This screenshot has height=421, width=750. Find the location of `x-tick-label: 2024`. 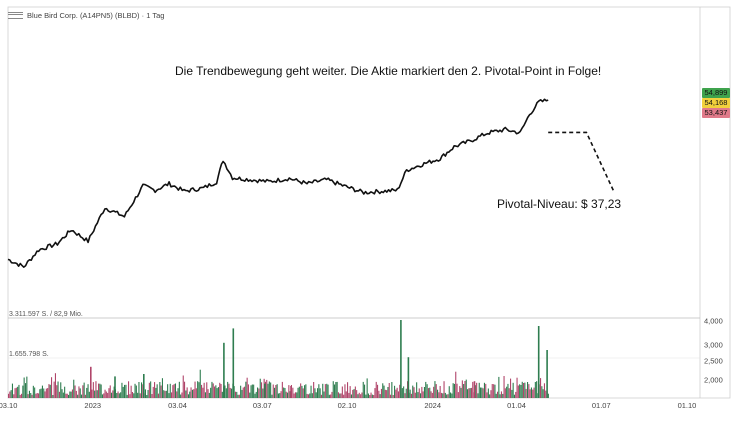

x-tick-label: 2024 is located at coordinates (432, 405).